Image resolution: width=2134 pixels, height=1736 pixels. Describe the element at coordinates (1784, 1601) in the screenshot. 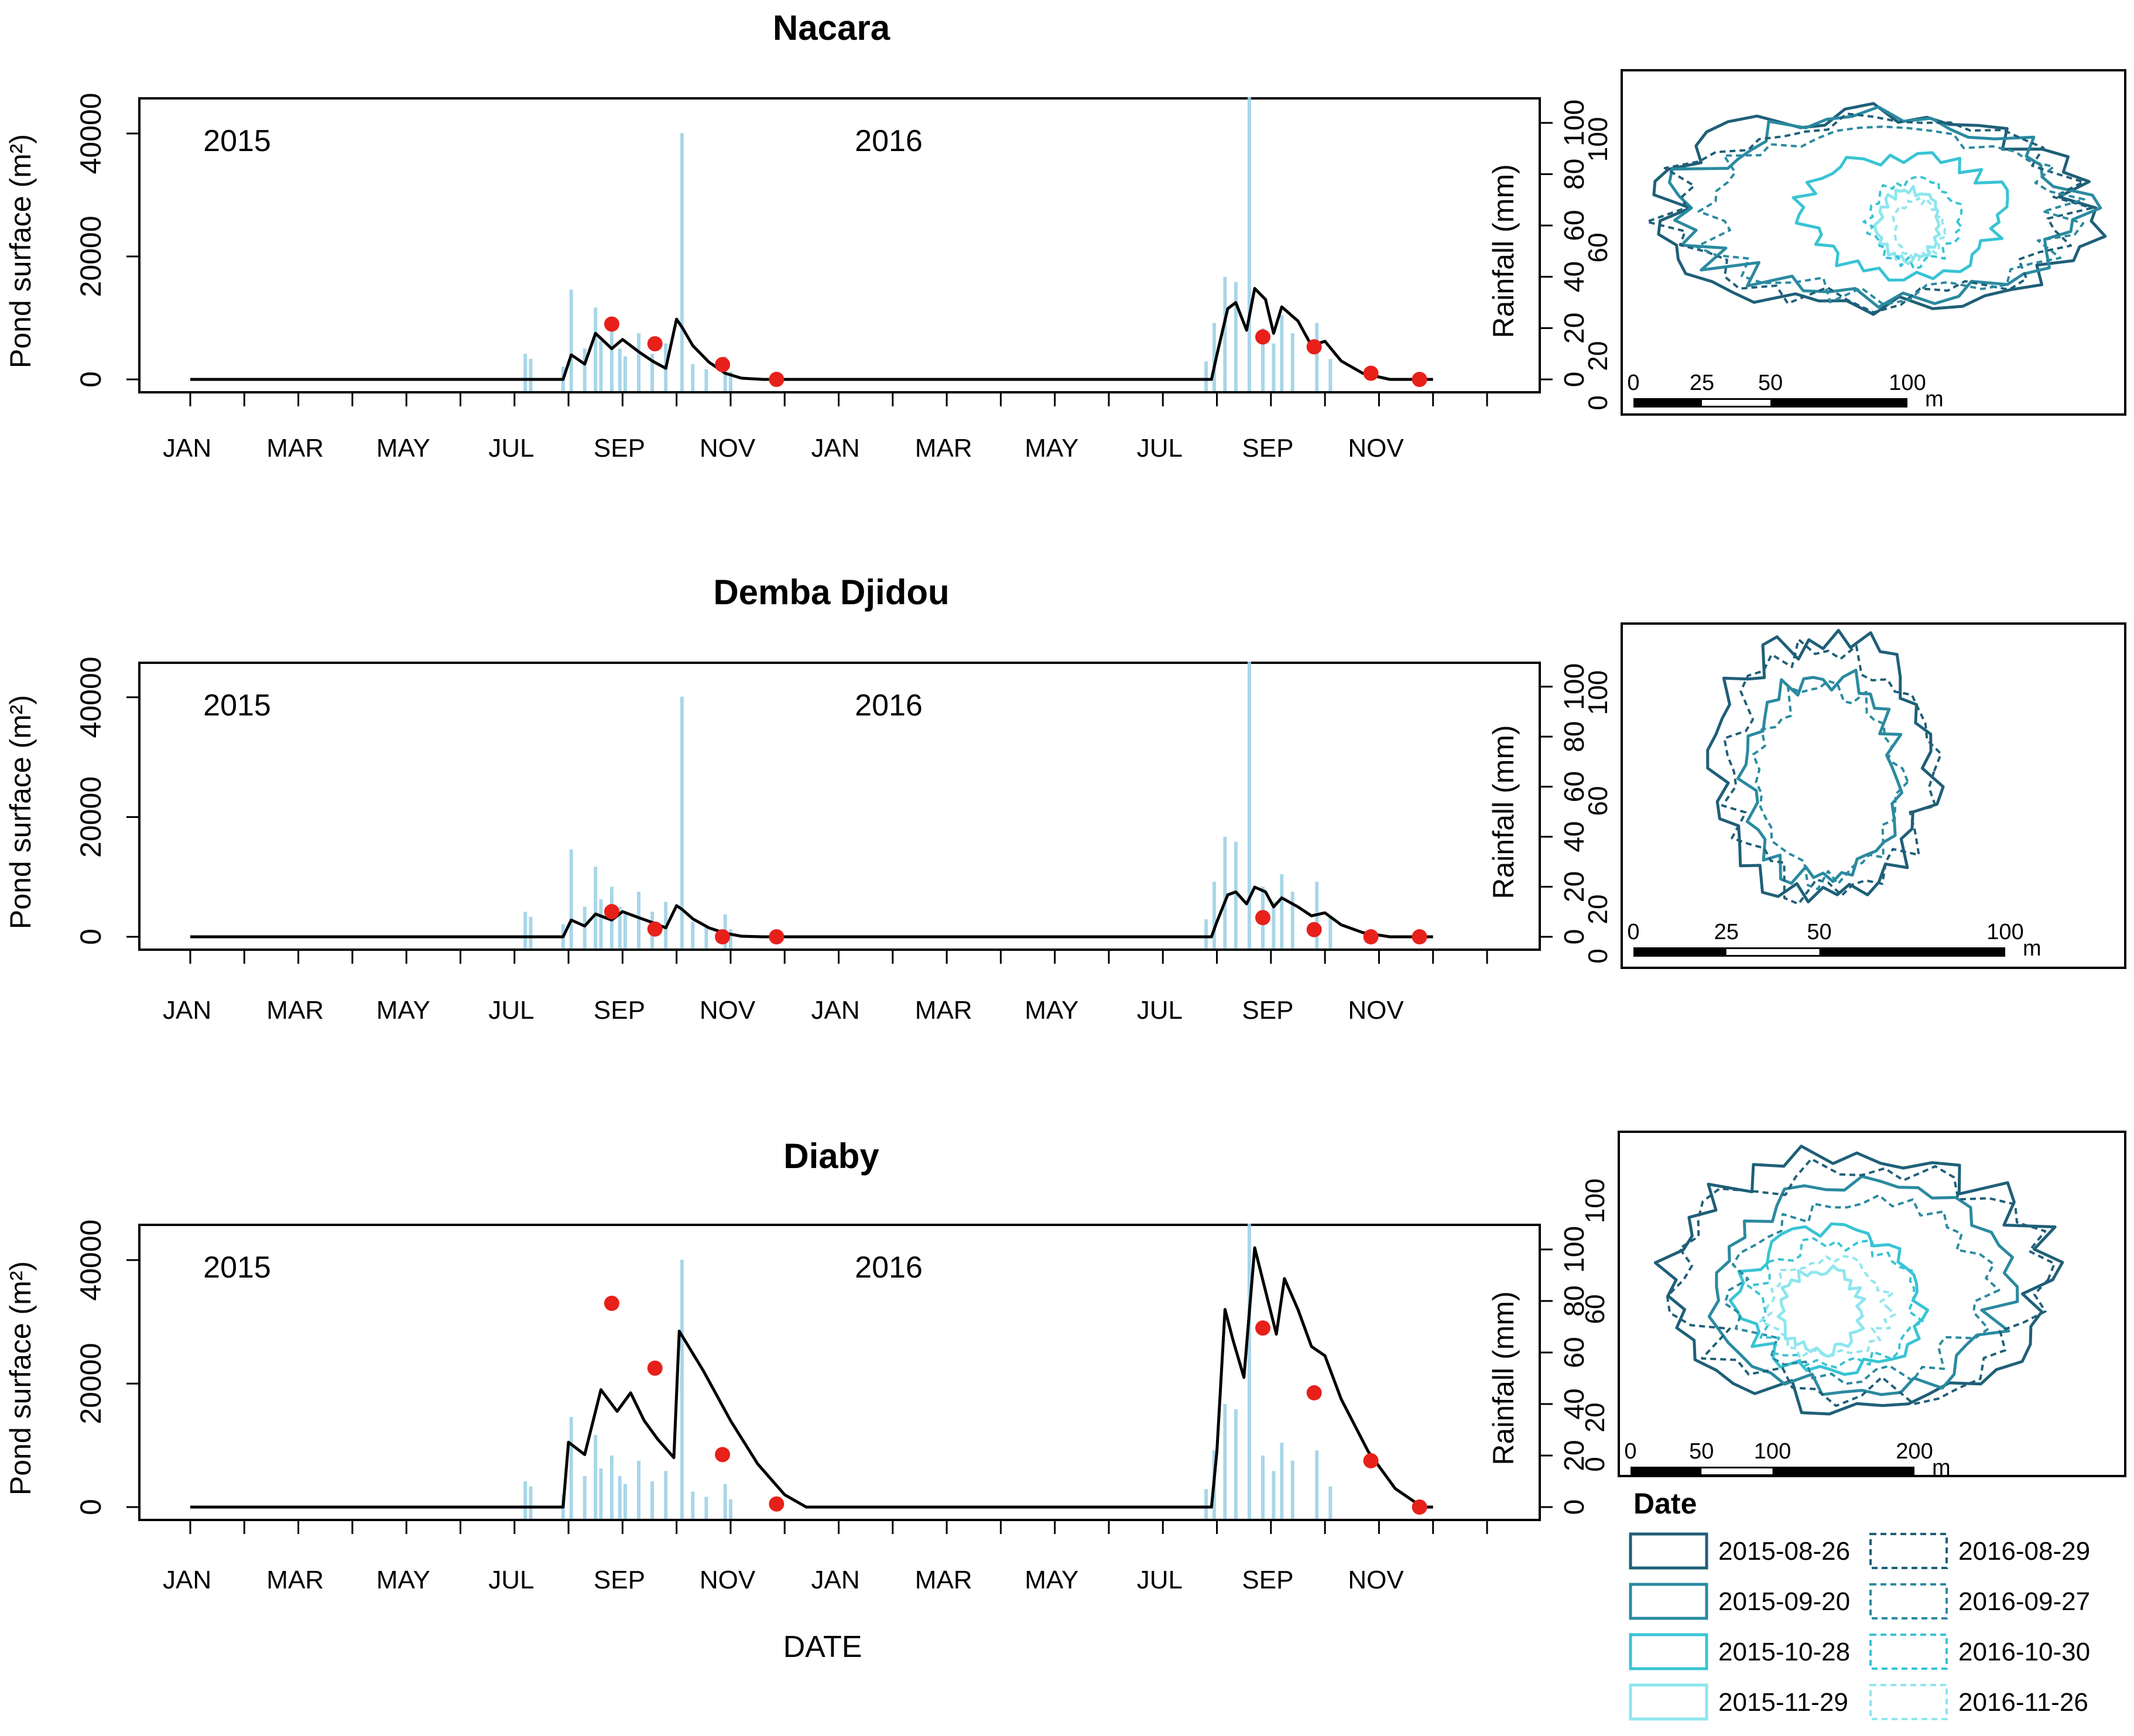

I see `legend-label: 2015-09-20` at that location.